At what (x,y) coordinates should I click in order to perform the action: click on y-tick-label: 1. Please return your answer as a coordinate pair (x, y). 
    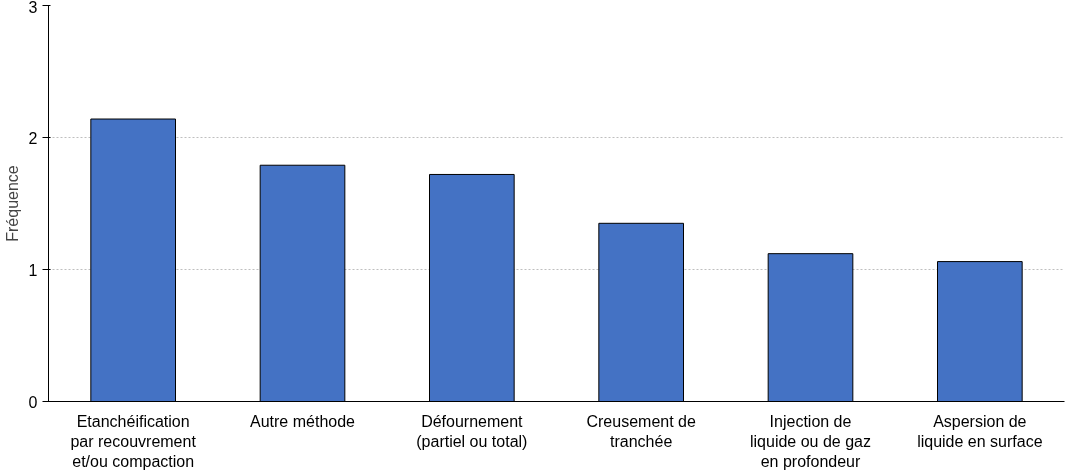
    Looking at the image, I should click on (33, 270).